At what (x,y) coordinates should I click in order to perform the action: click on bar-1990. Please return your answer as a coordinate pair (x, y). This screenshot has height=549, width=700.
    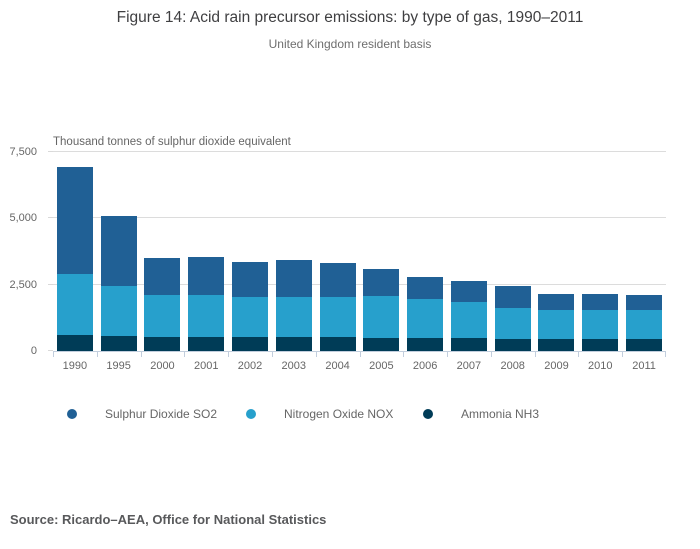
    Looking at the image, I should click on (74, 258).